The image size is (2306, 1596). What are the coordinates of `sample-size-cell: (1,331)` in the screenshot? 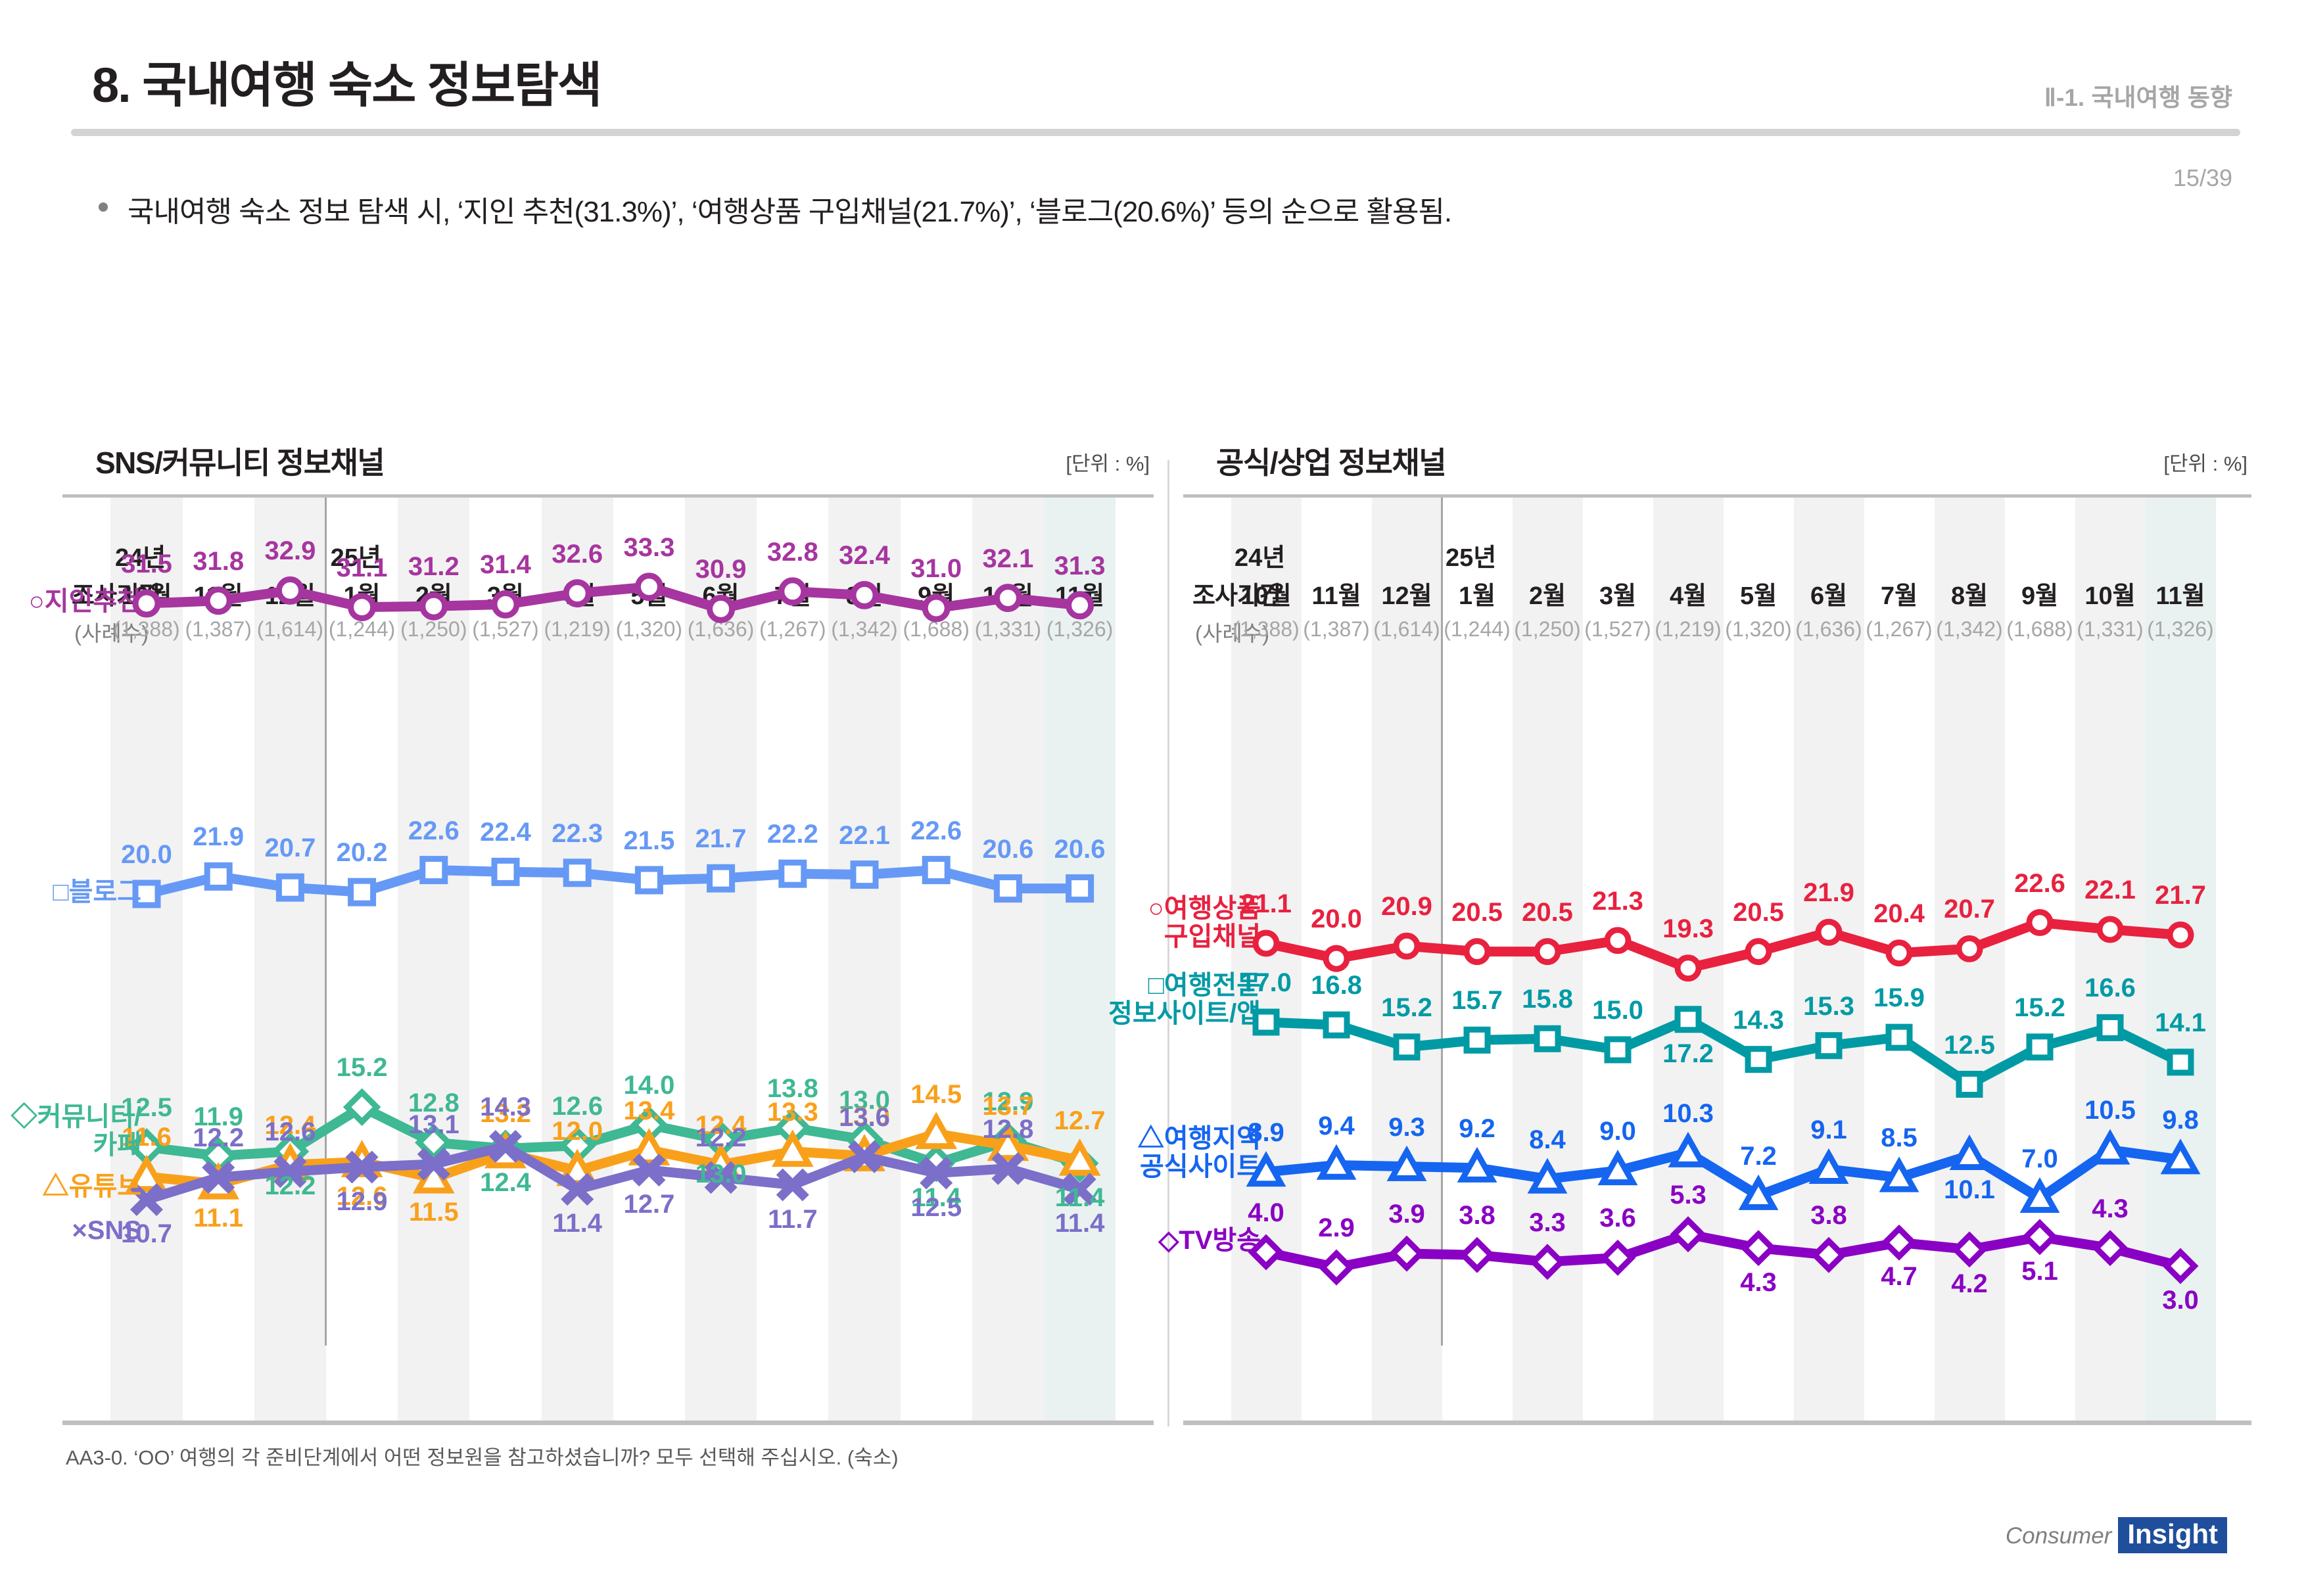 It's located at (1008, 629).